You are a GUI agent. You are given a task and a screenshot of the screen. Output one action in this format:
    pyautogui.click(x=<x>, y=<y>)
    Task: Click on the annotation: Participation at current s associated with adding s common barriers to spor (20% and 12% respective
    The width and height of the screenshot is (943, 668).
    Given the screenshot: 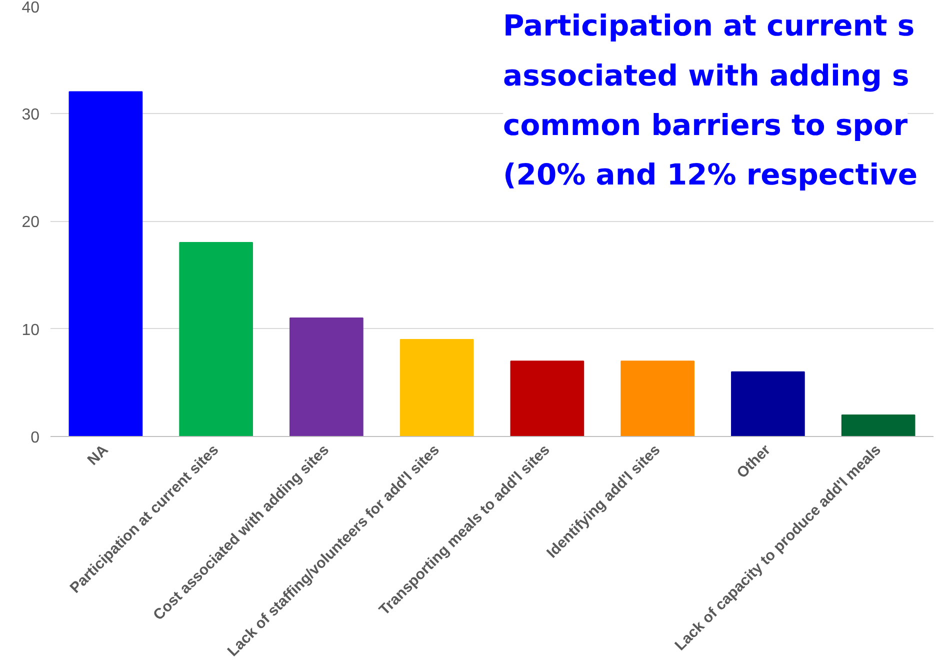 What is the action you would take?
    pyautogui.click(x=710, y=100)
    